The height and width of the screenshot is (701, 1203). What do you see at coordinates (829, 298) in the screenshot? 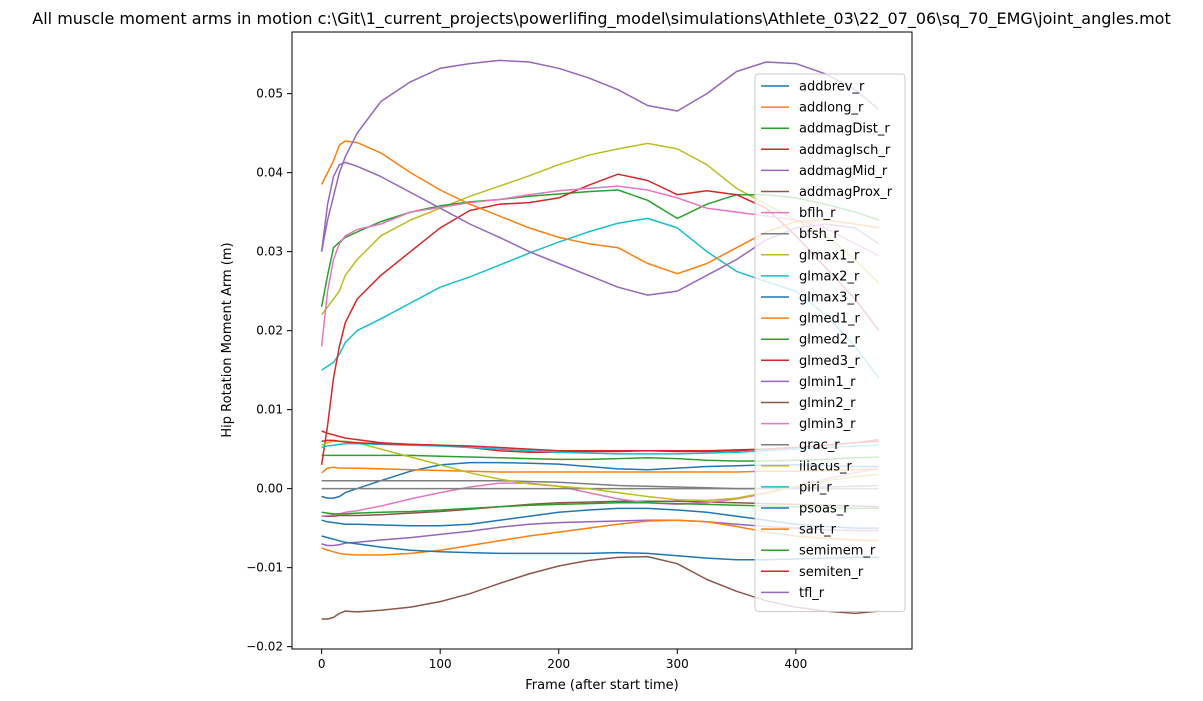
I see `legend-label: glmax3_r` at bounding box center [829, 298].